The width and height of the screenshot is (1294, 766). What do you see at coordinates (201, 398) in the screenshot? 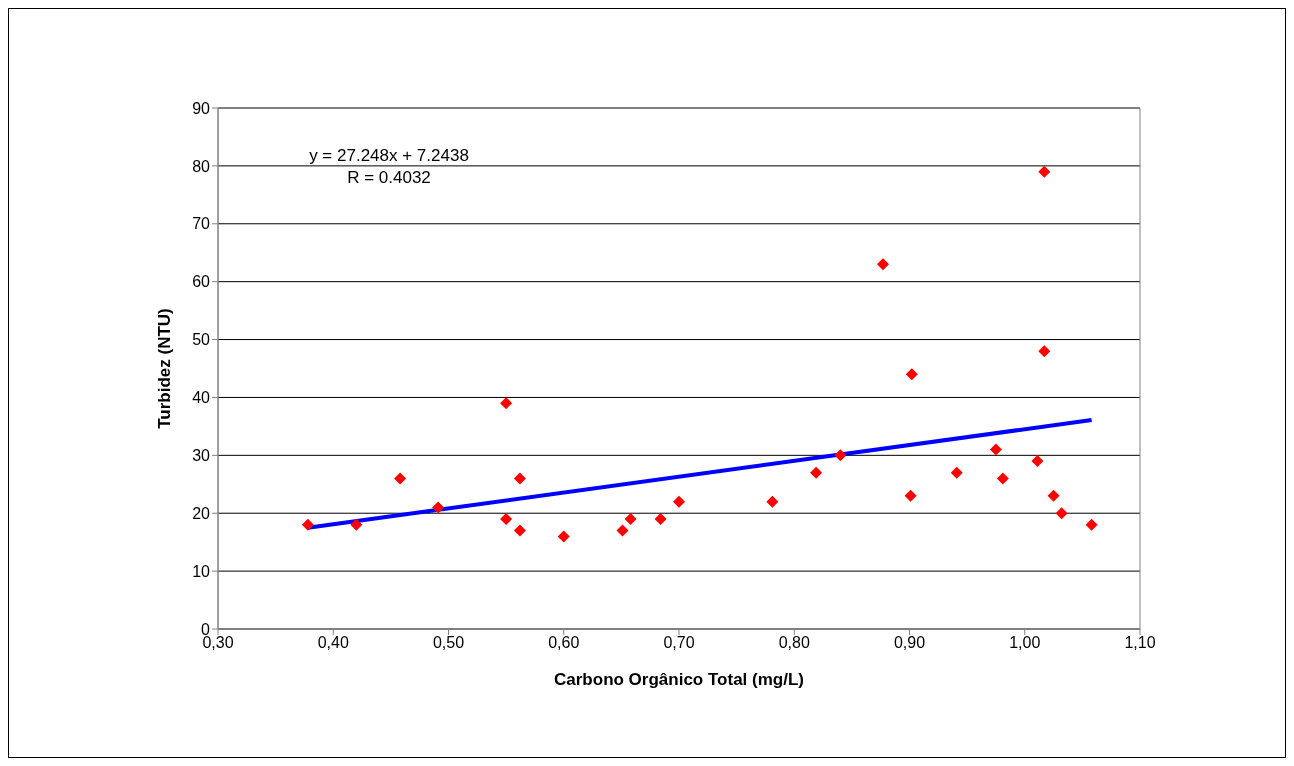
I see `y-tick-label: 40` at bounding box center [201, 398].